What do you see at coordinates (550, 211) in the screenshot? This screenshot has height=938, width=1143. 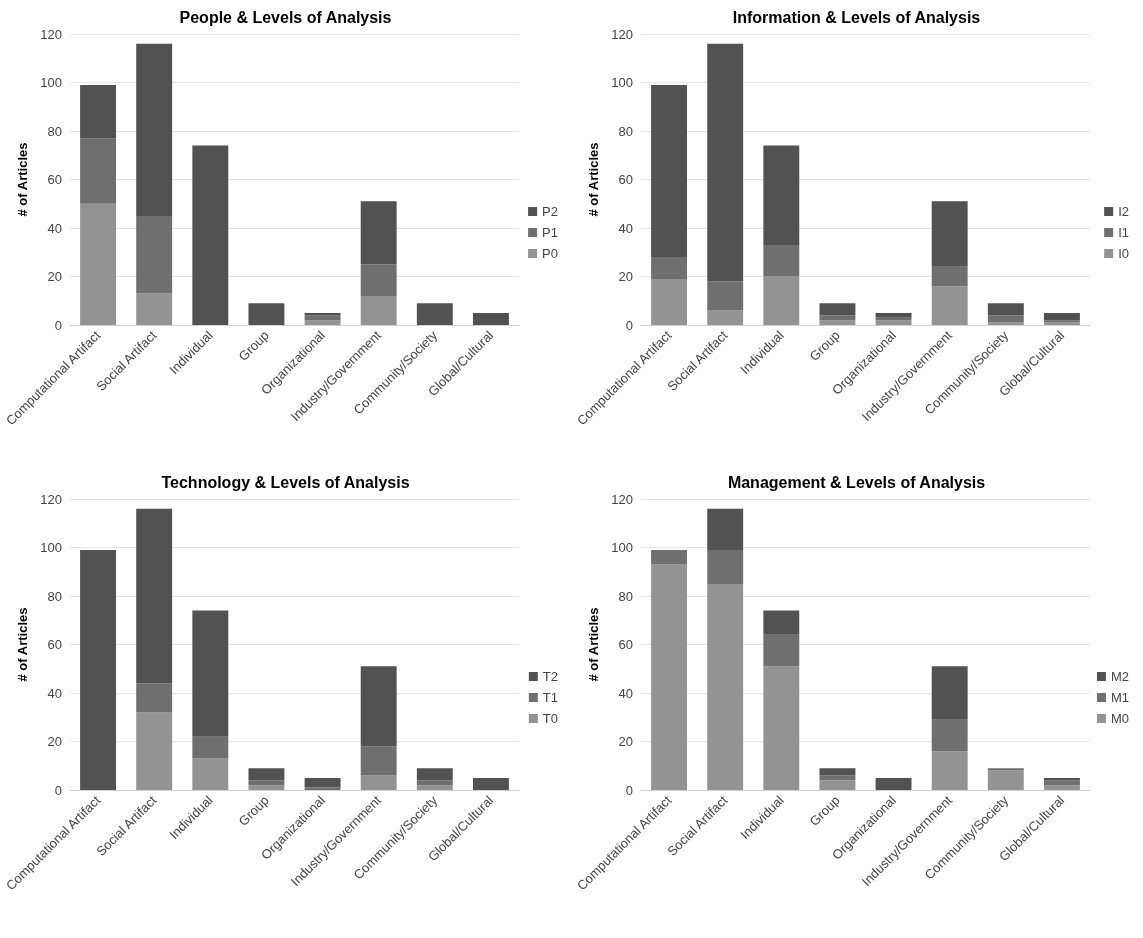 I see `legend-label: P2` at bounding box center [550, 211].